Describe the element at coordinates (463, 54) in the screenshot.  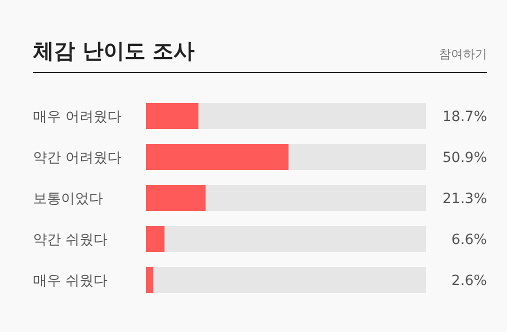
I see `text: 참여하기` at that location.